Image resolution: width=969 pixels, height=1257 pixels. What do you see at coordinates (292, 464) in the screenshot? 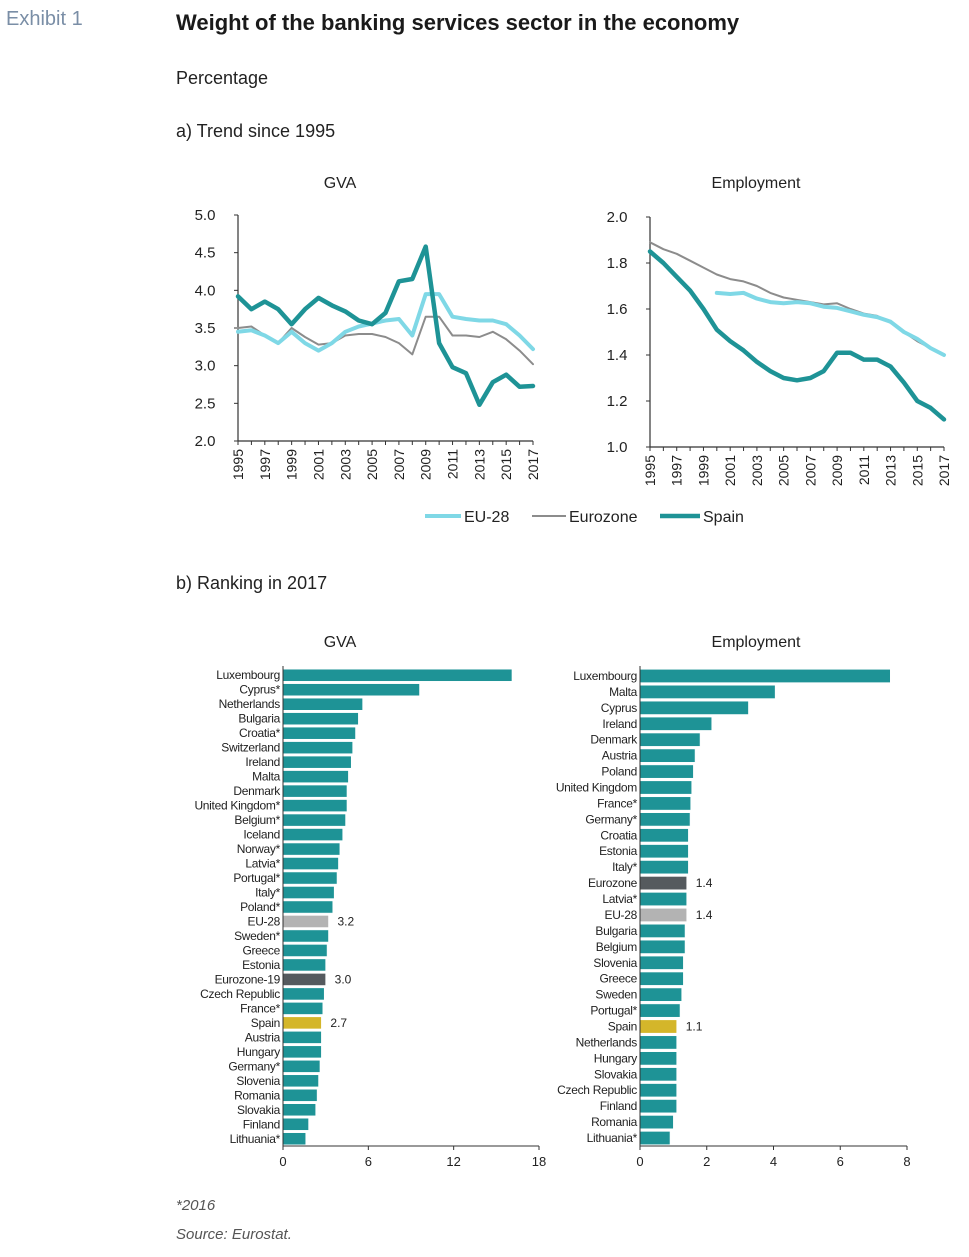
I see `x-tick-label-gva: 1999` at bounding box center [292, 464].